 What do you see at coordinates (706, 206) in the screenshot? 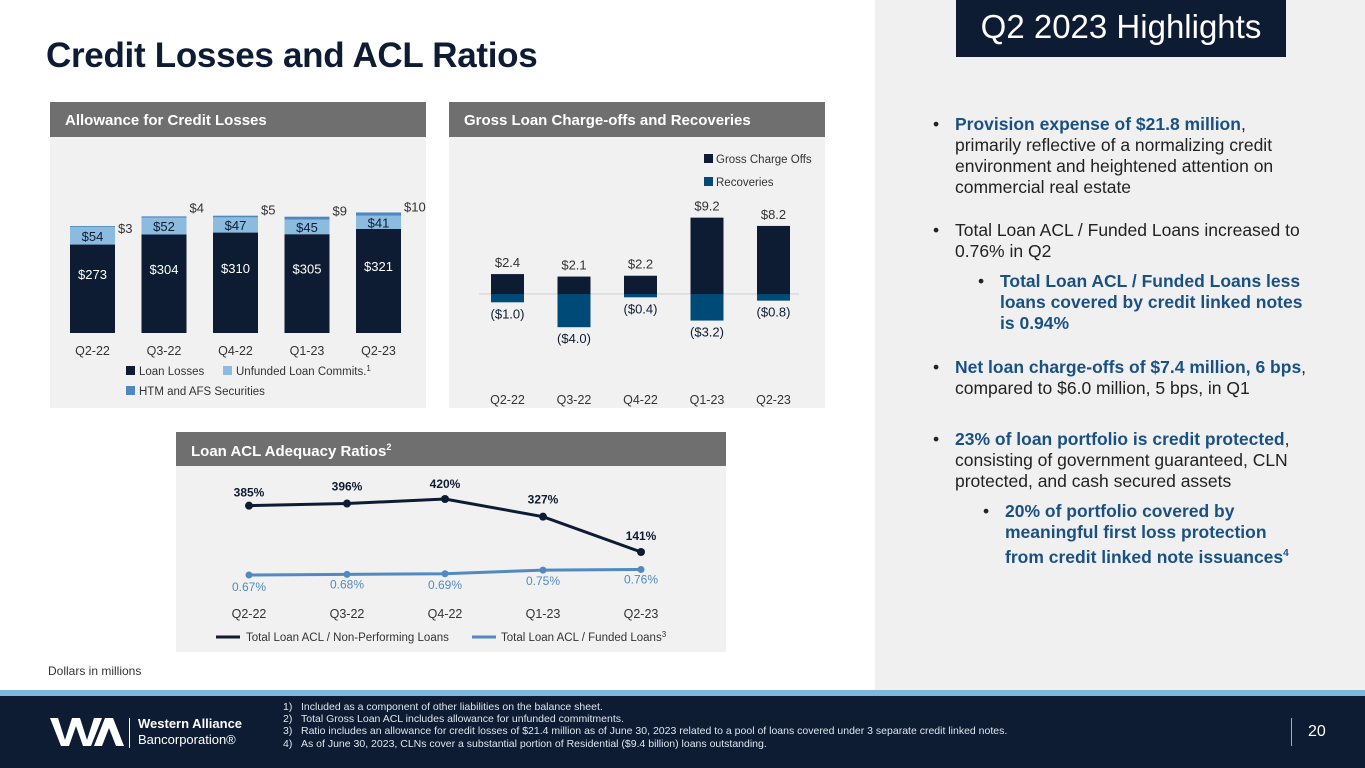
I see `gross-chargeoffs-label: $9.2` at bounding box center [706, 206].